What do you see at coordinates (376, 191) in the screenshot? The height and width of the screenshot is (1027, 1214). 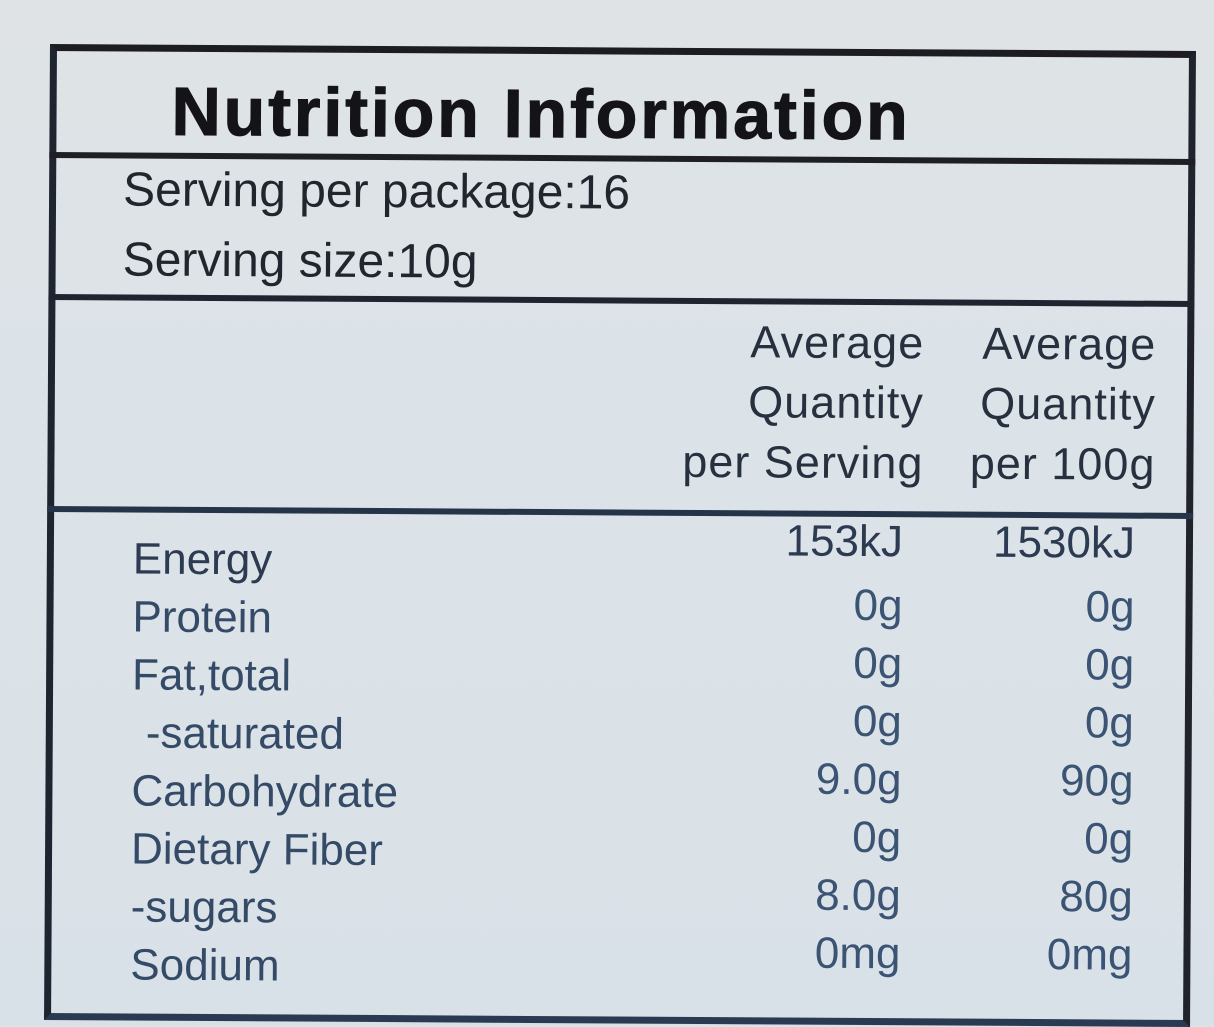 I see `serving-per-package: Serving per package:16` at bounding box center [376, 191].